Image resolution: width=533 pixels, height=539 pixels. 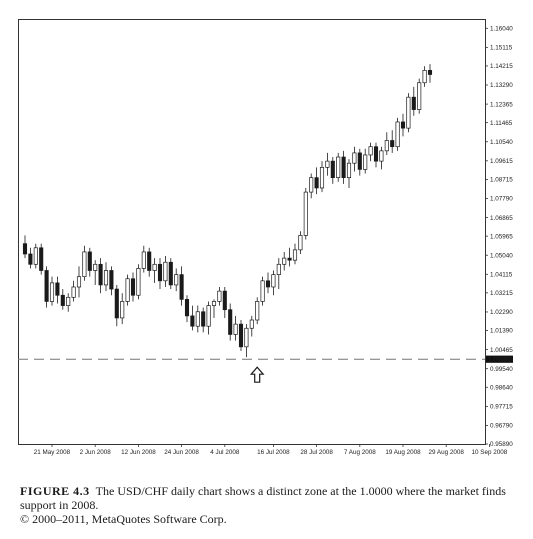 I want to click on x-tick-label: 28 Jul 2008, so click(x=316, y=452).